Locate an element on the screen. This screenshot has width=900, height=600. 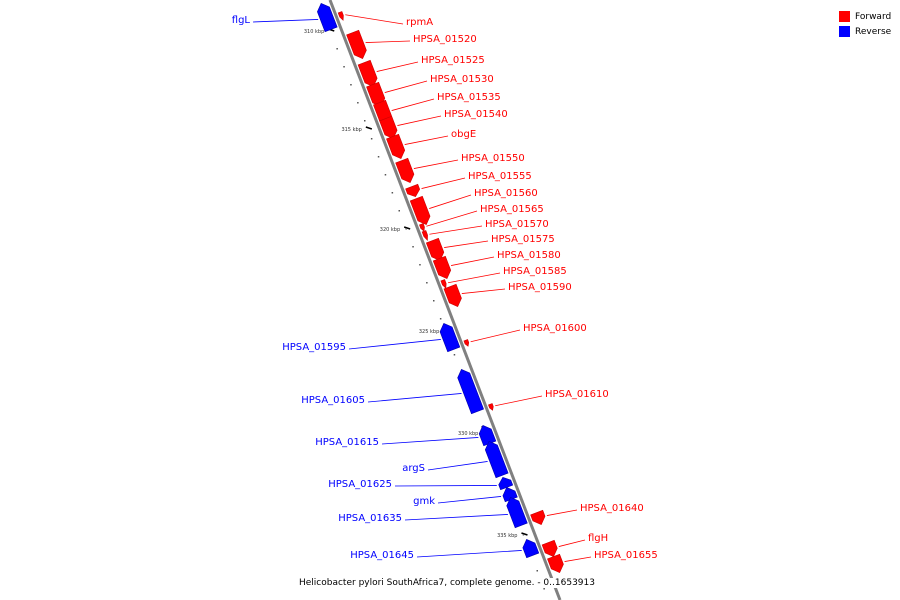
gene-label: HPSA_01615 is located at coordinates (347, 442).